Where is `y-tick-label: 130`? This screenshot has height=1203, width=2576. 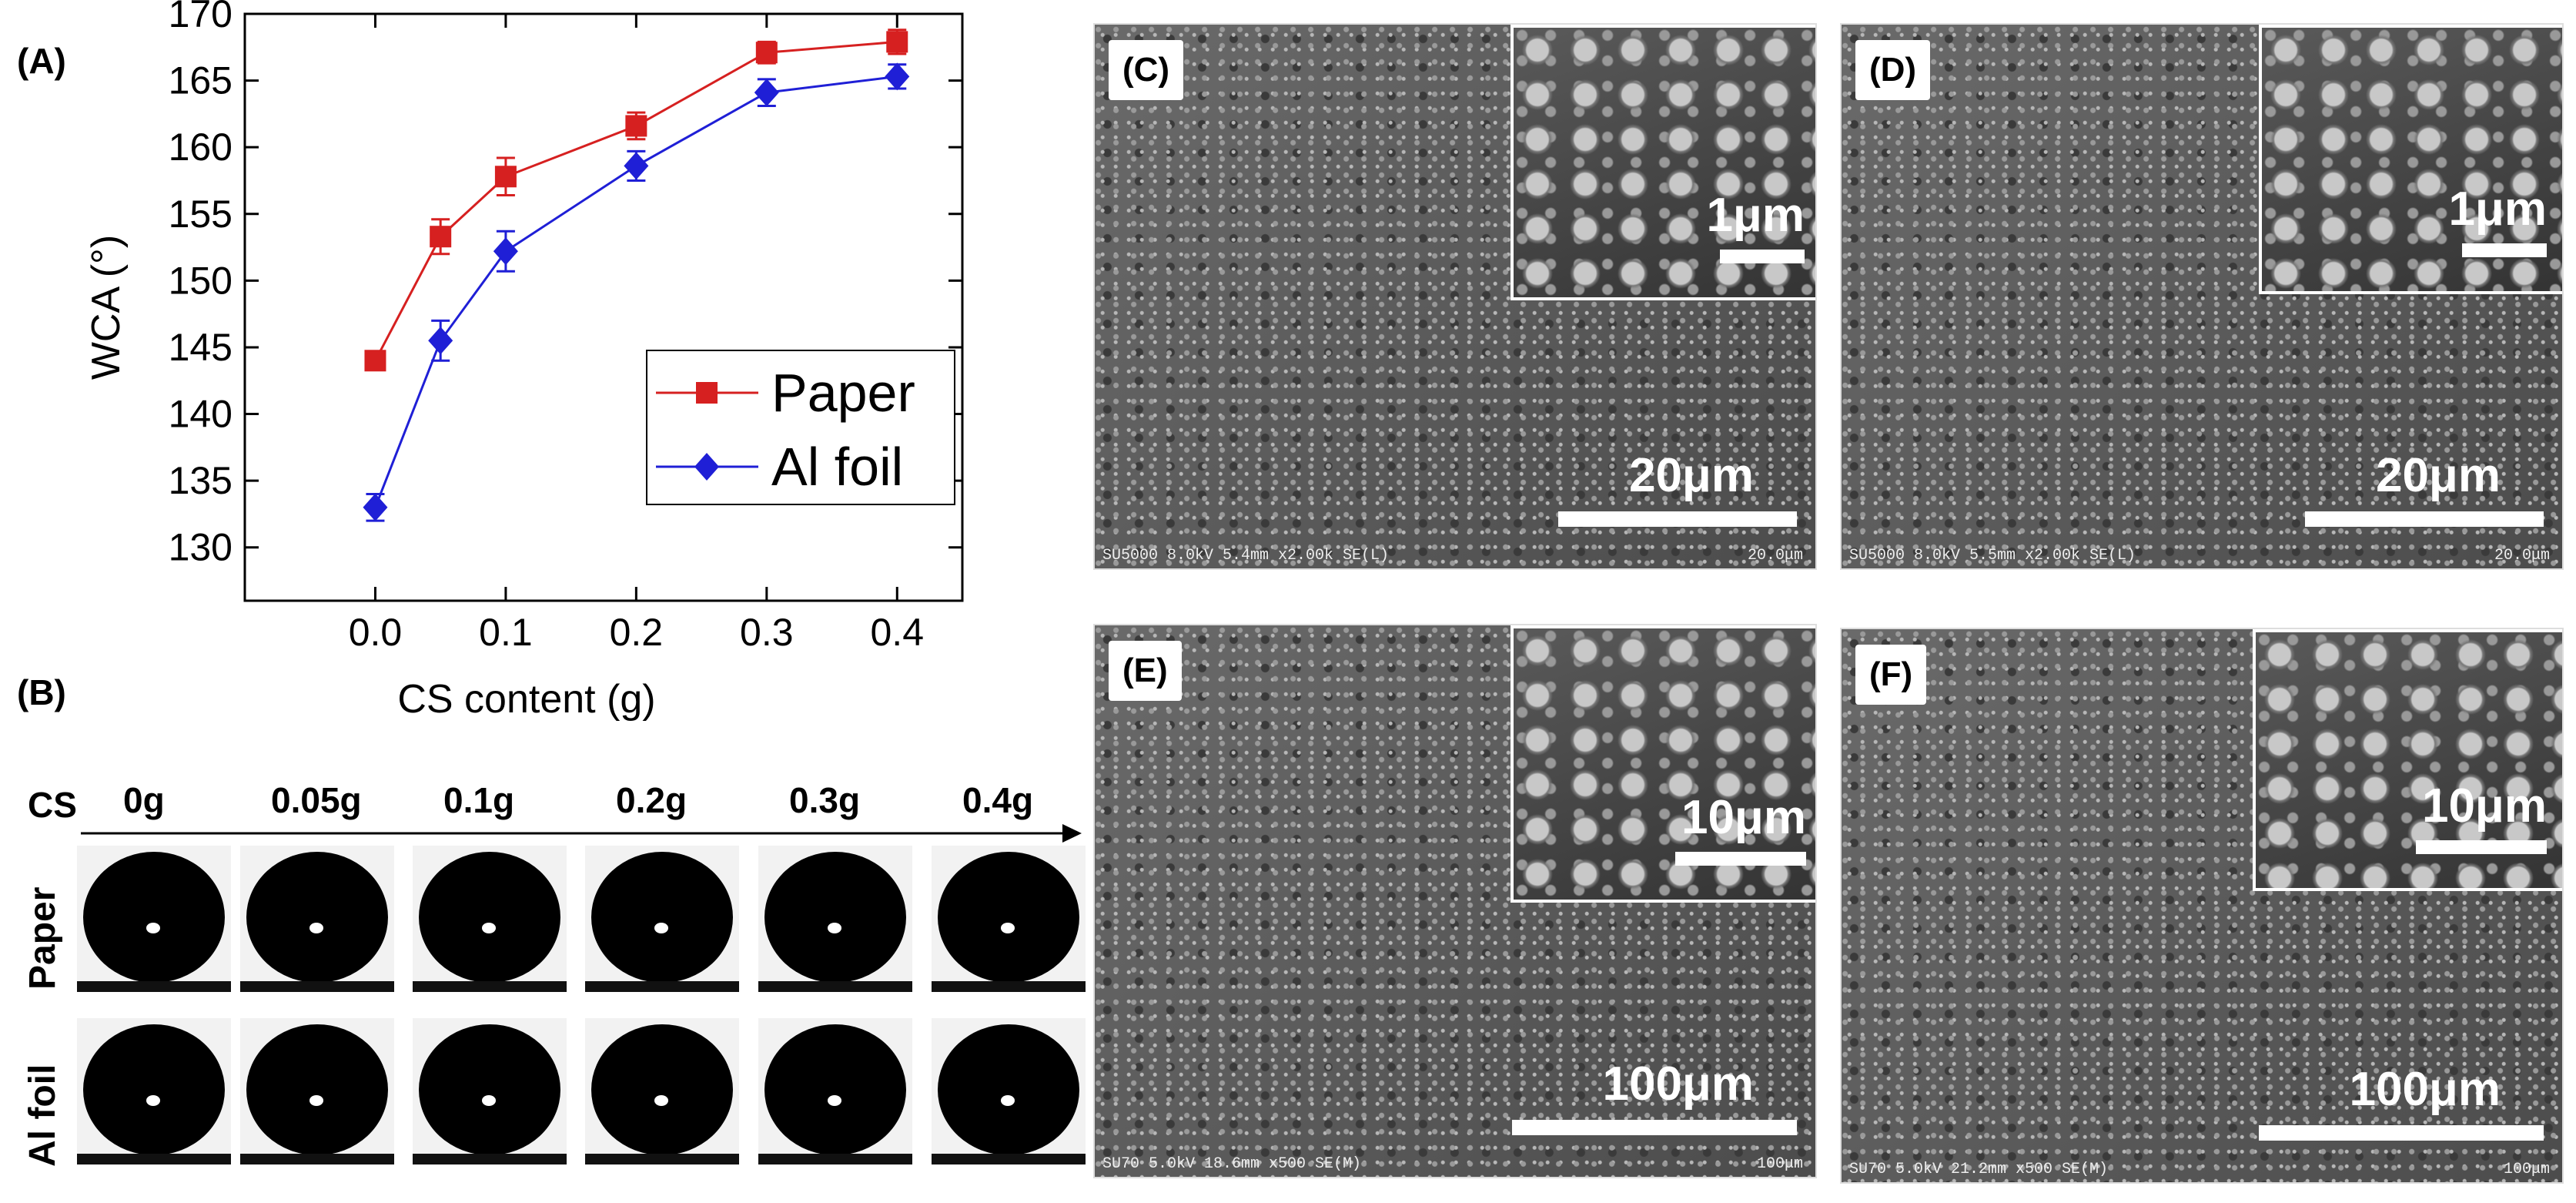
y-tick-label: 130 is located at coordinates (201, 548).